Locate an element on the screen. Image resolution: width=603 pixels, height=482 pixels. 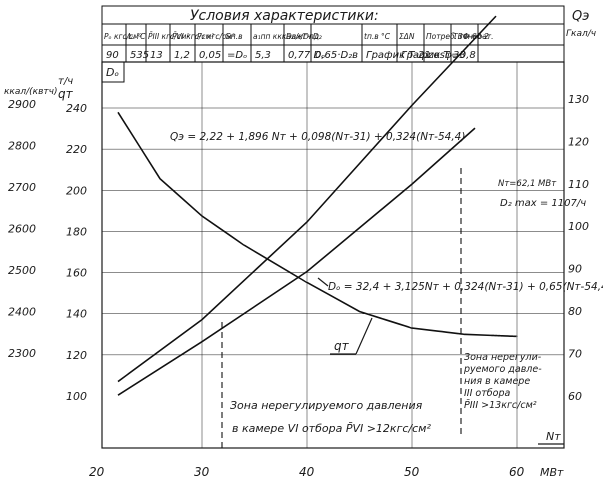
table-value-cell: 0,05 is located at coordinates (210, 55).